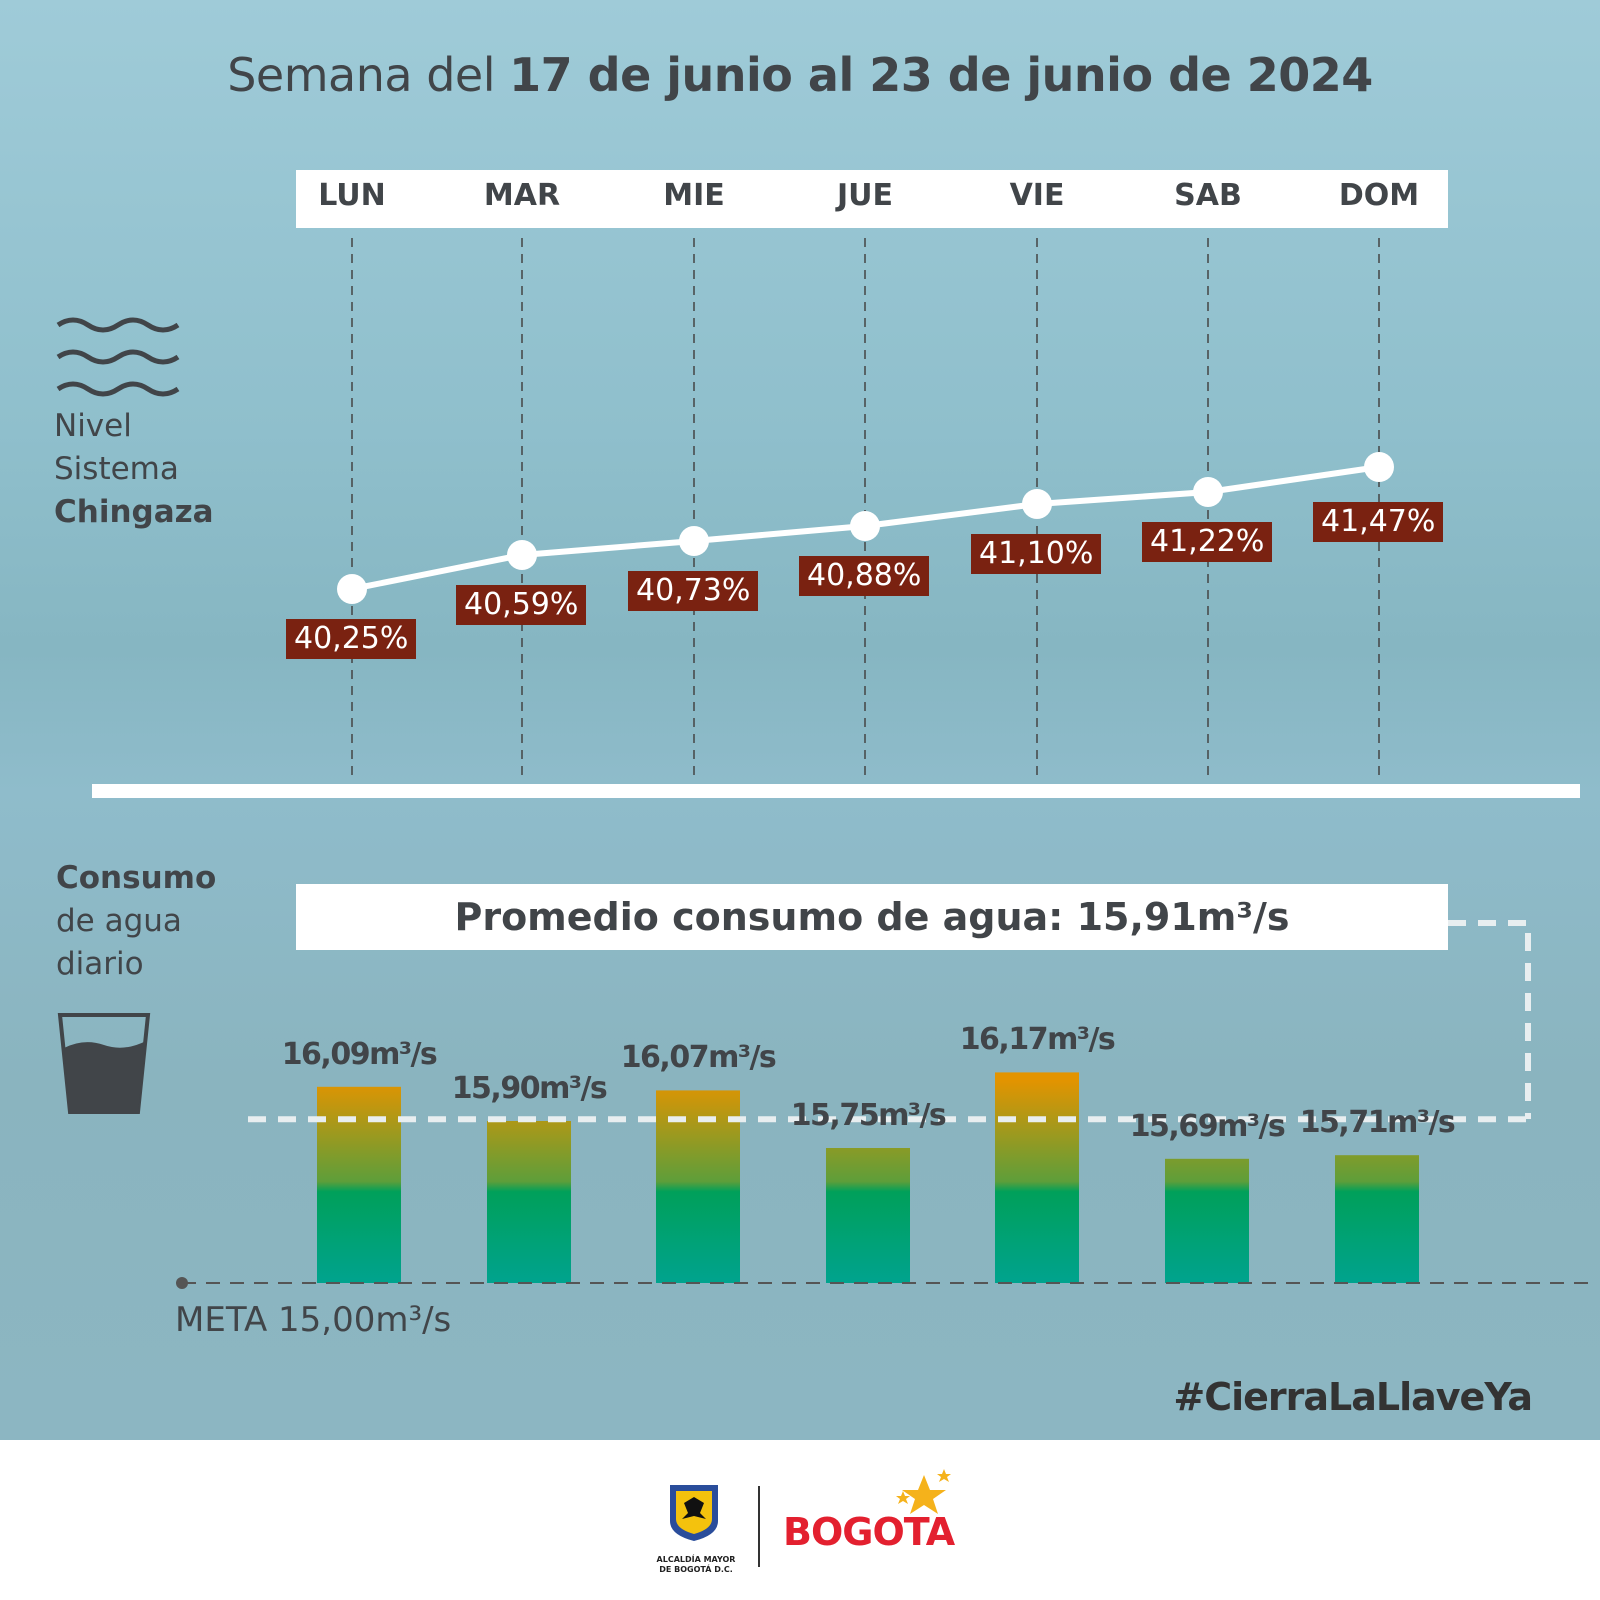  Describe the element at coordinates (522, 195) in the screenshot. I see `day-label-mar: MAR` at that location.